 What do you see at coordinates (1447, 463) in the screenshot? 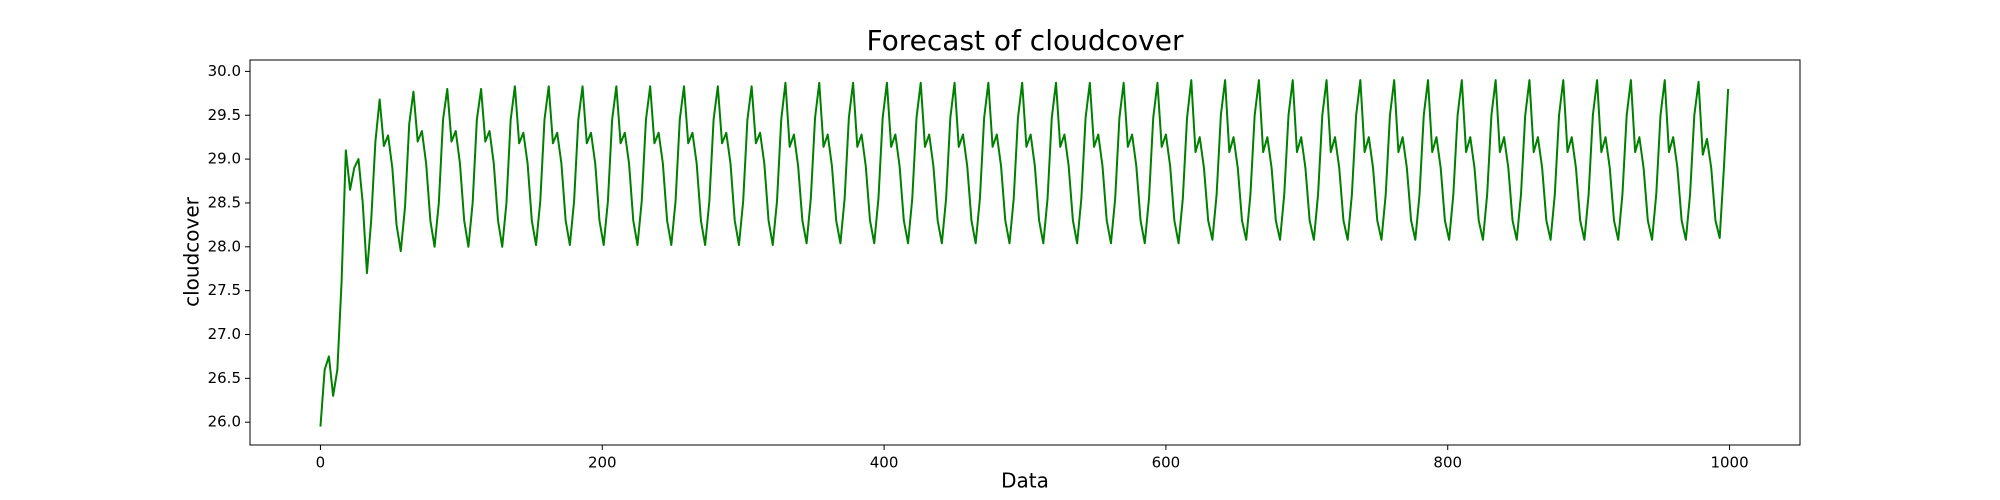
I see `x-tick-label: 800` at bounding box center [1447, 463].